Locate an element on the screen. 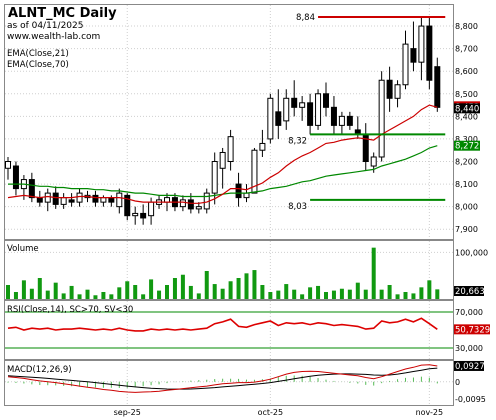  annotation-label: 8,84 is located at coordinates (305, 18).